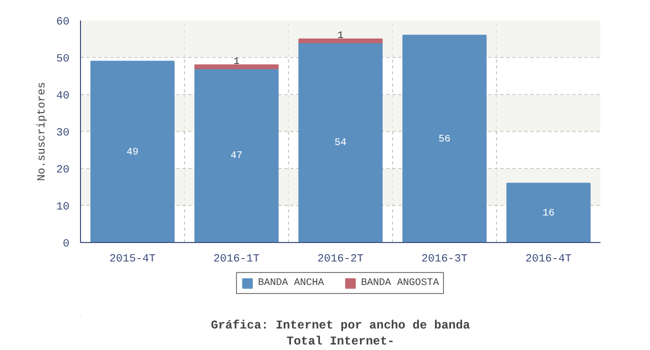 Image resolution: width=650 pixels, height=350 pixels. Describe the element at coordinates (132, 260) in the screenshot. I see `x-tick-label: 2015-4T` at that location.